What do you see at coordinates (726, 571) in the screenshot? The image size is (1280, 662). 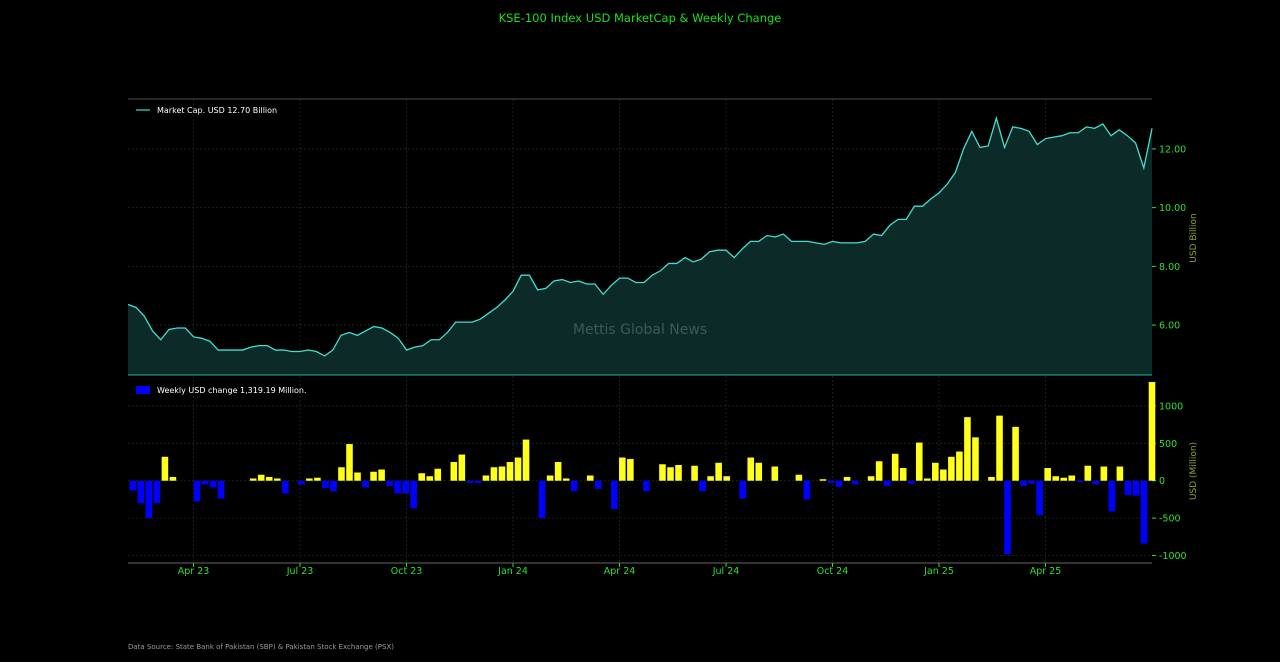 I see `x-tick-label: Jul 24` at bounding box center [726, 571].